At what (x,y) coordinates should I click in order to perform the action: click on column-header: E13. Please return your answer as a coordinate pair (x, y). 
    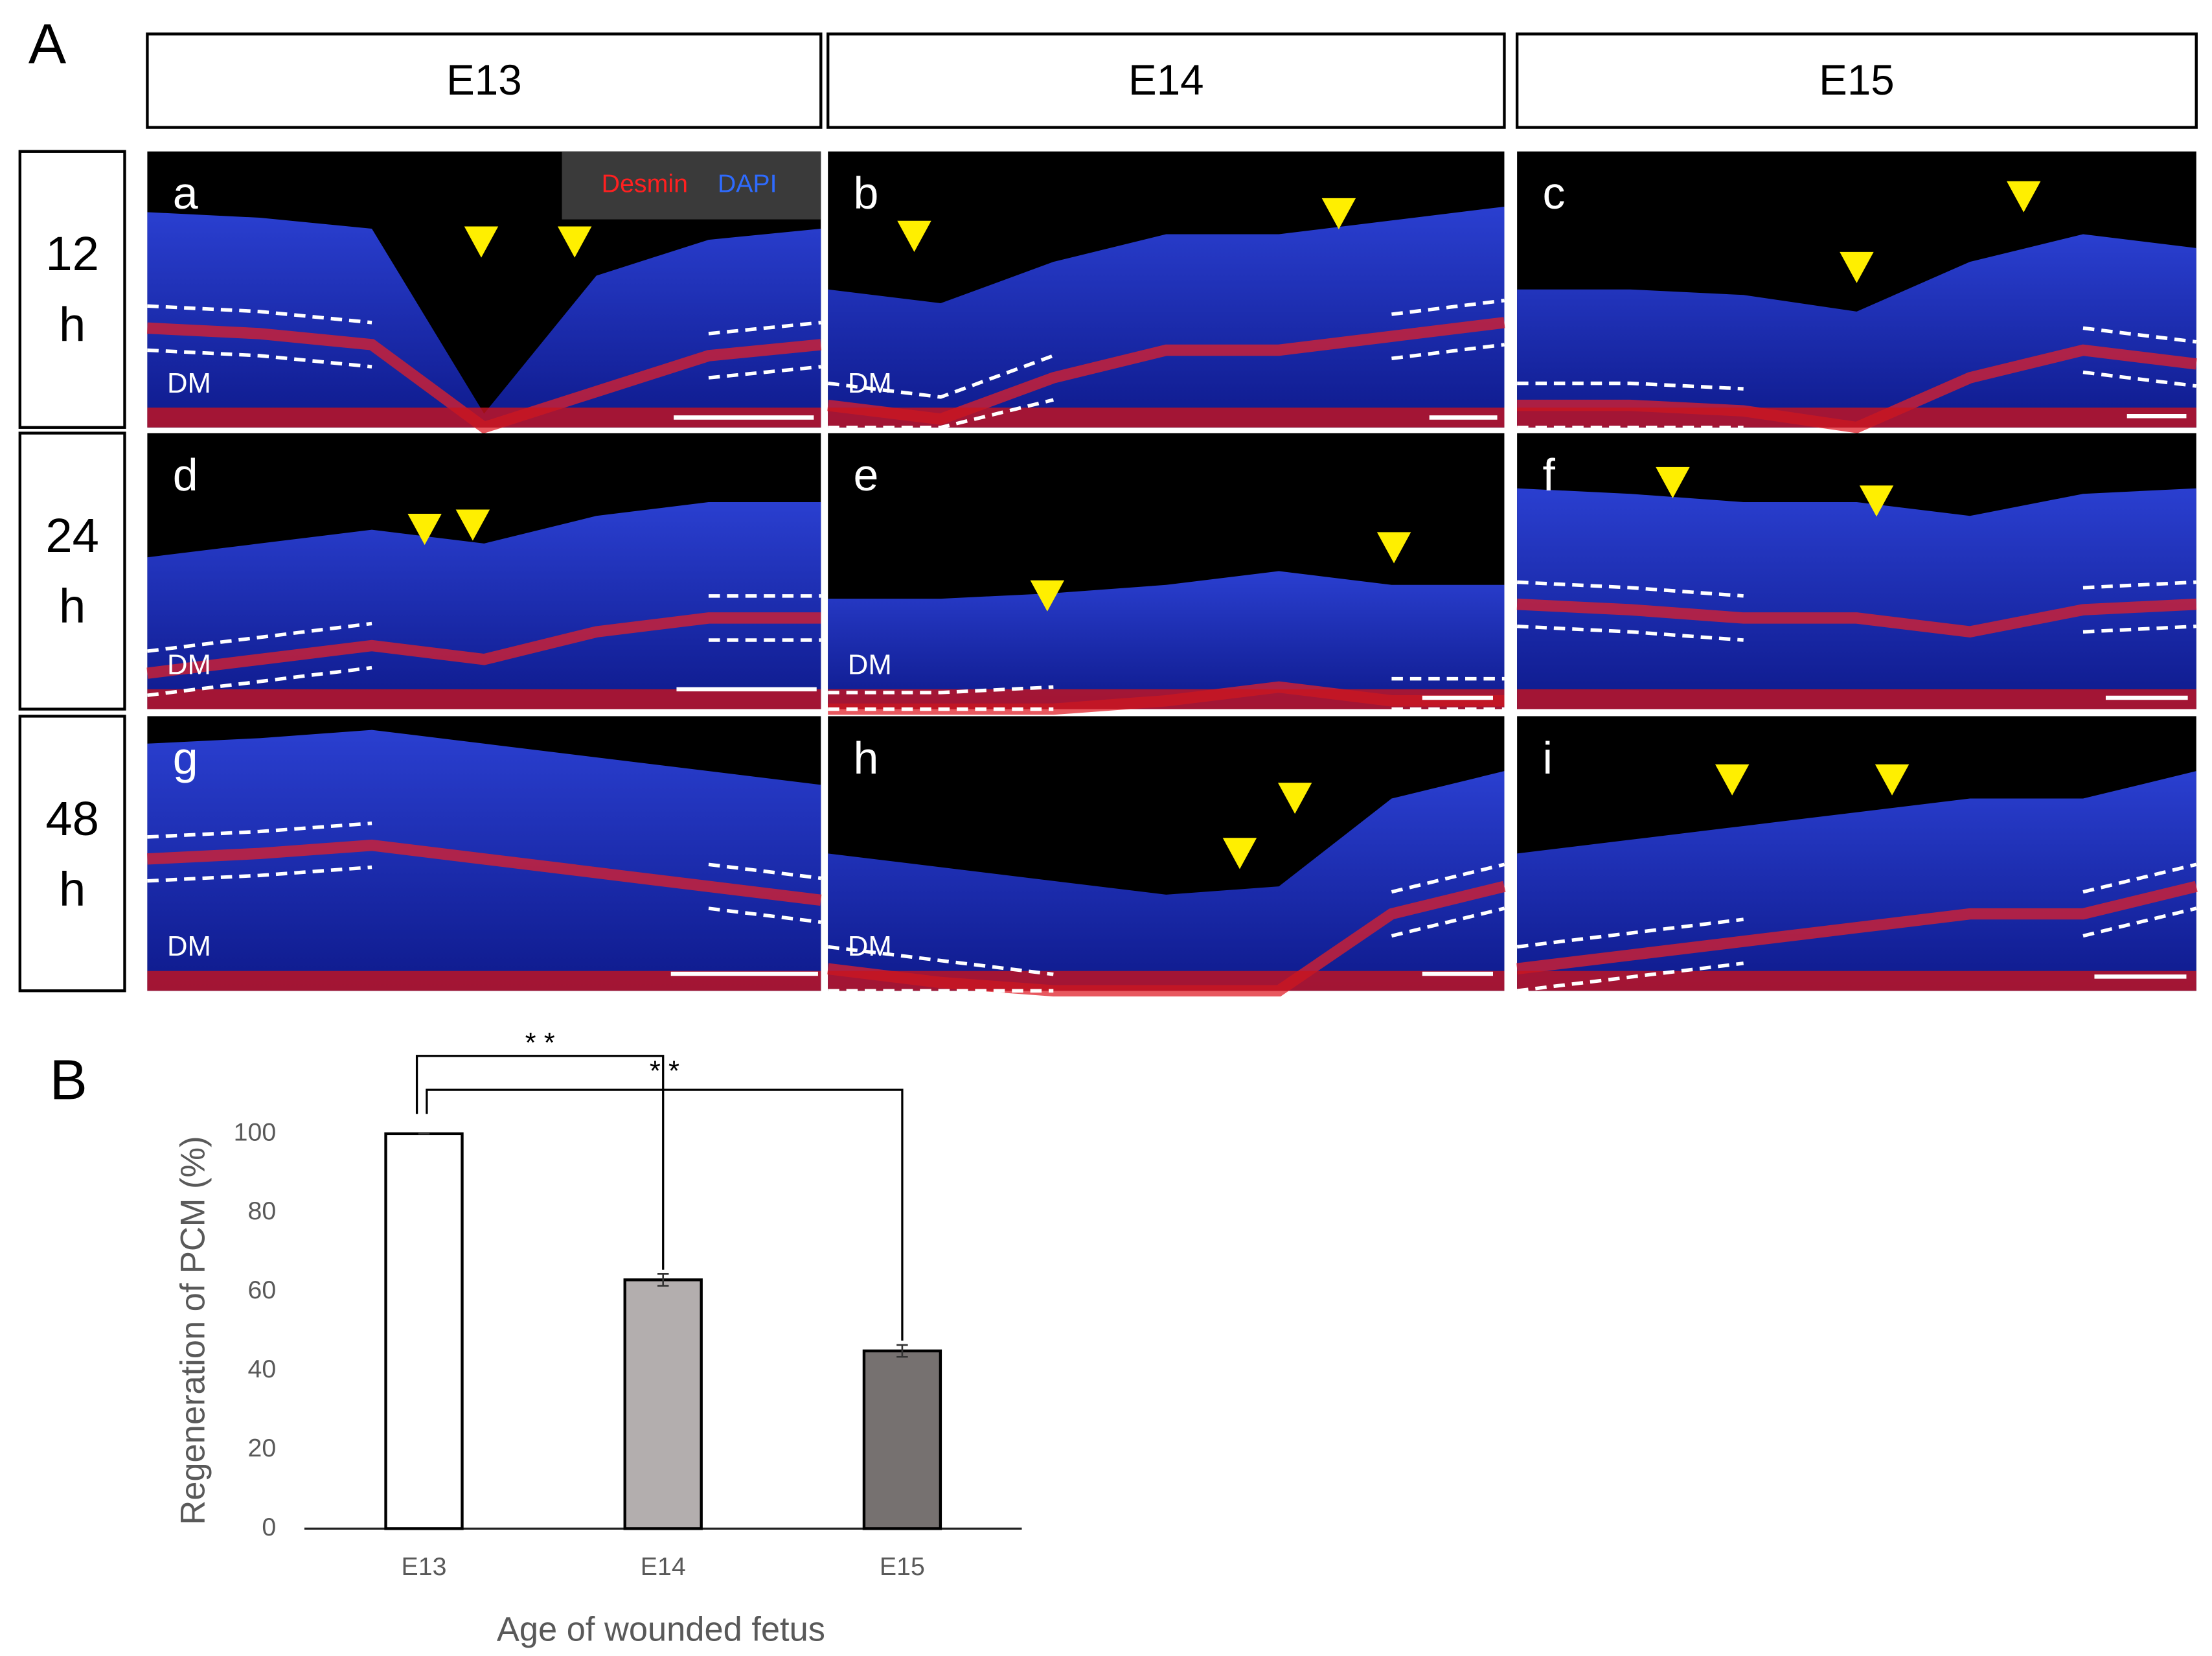
    Looking at the image, I should click on (484, 80).